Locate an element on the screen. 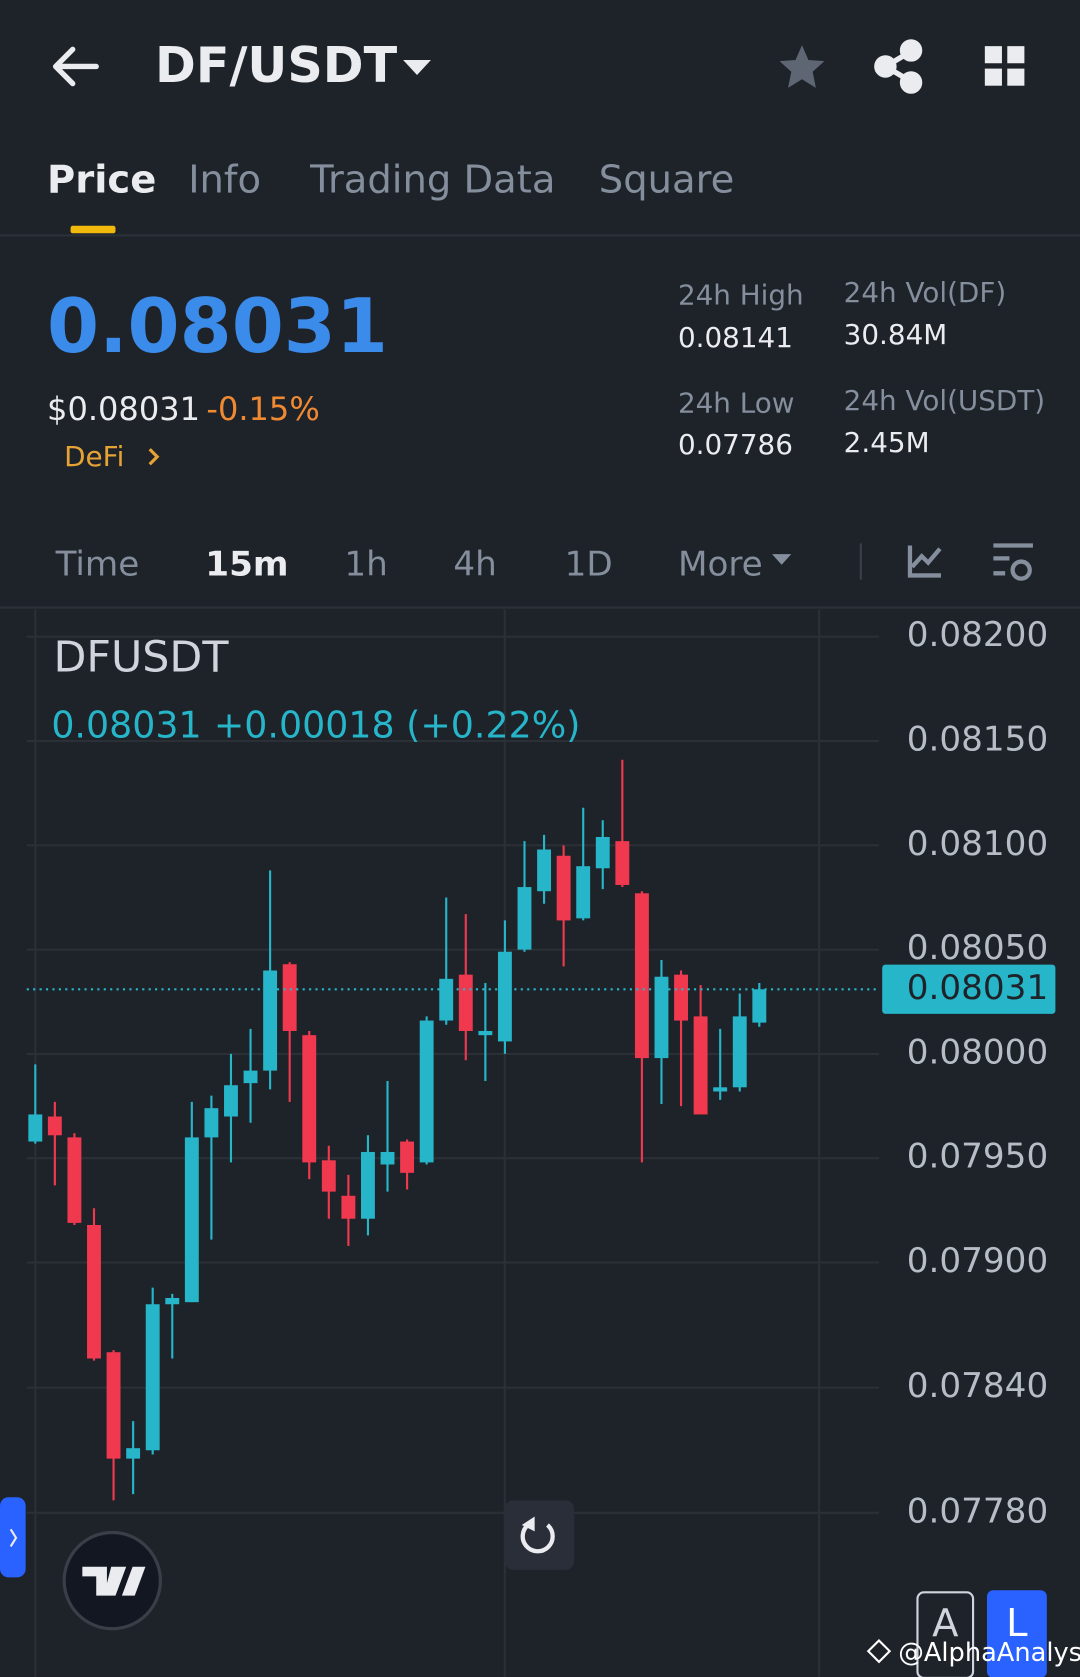 This screenshot has width=1080, height=1677. pair-title: DF/USDT is located at coordinates (276, 65).